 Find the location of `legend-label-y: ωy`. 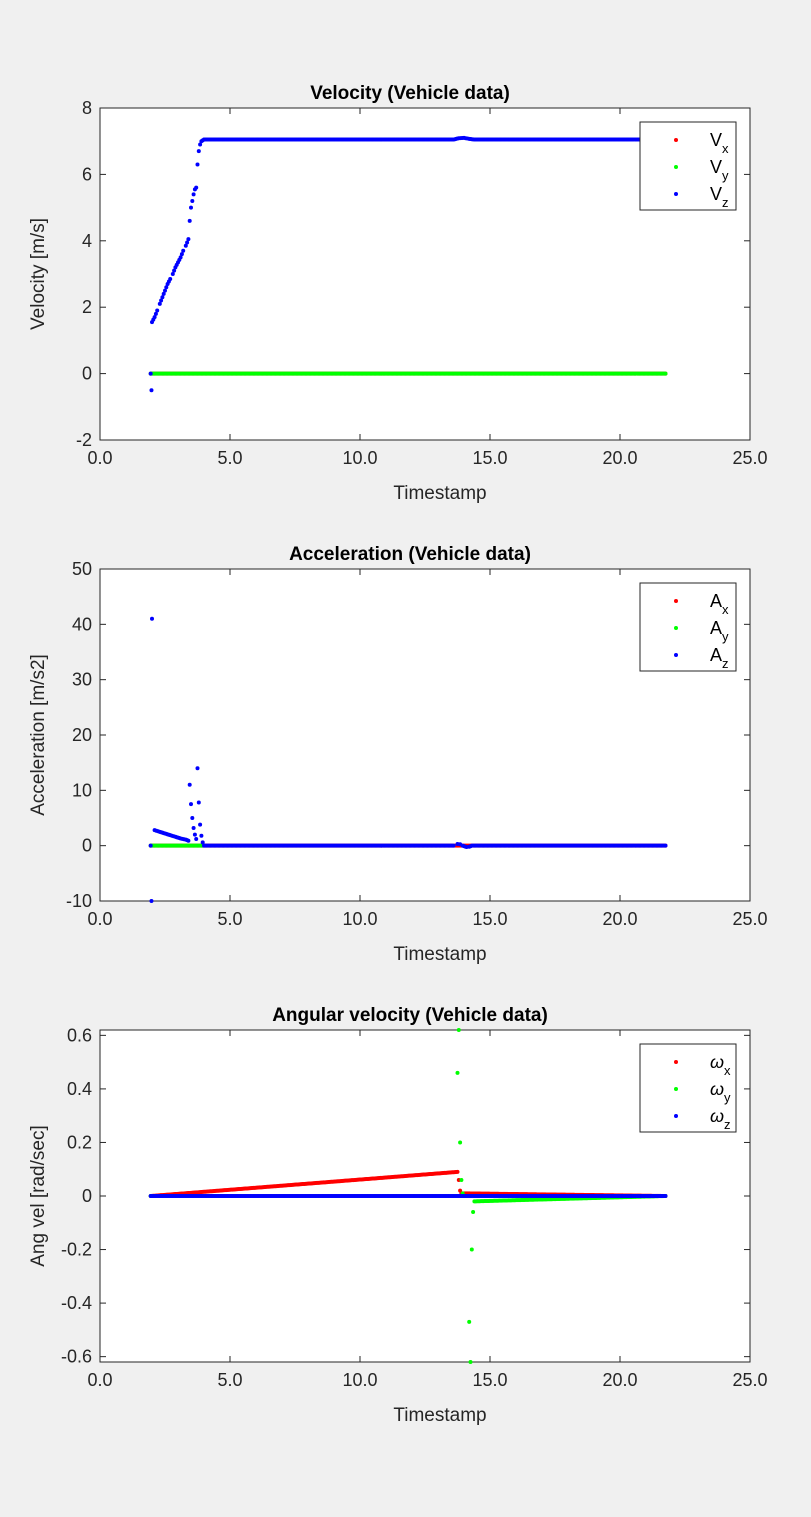

legend-label-y: ωy is located at coordinates (720, 1092).